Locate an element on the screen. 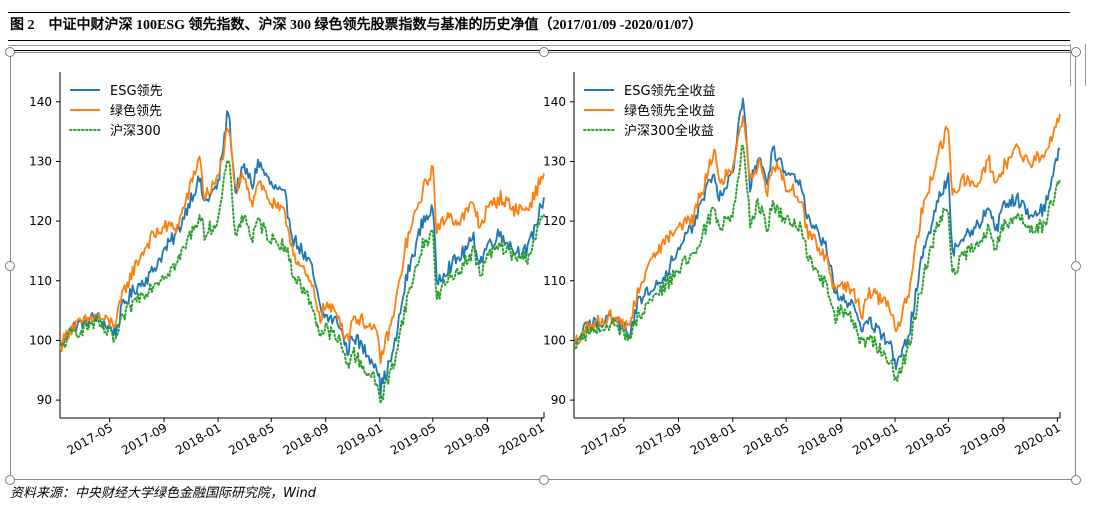 This screenshot has width=1094, height=508. resize-handle-top-right is located at coordinates (1076, 52).